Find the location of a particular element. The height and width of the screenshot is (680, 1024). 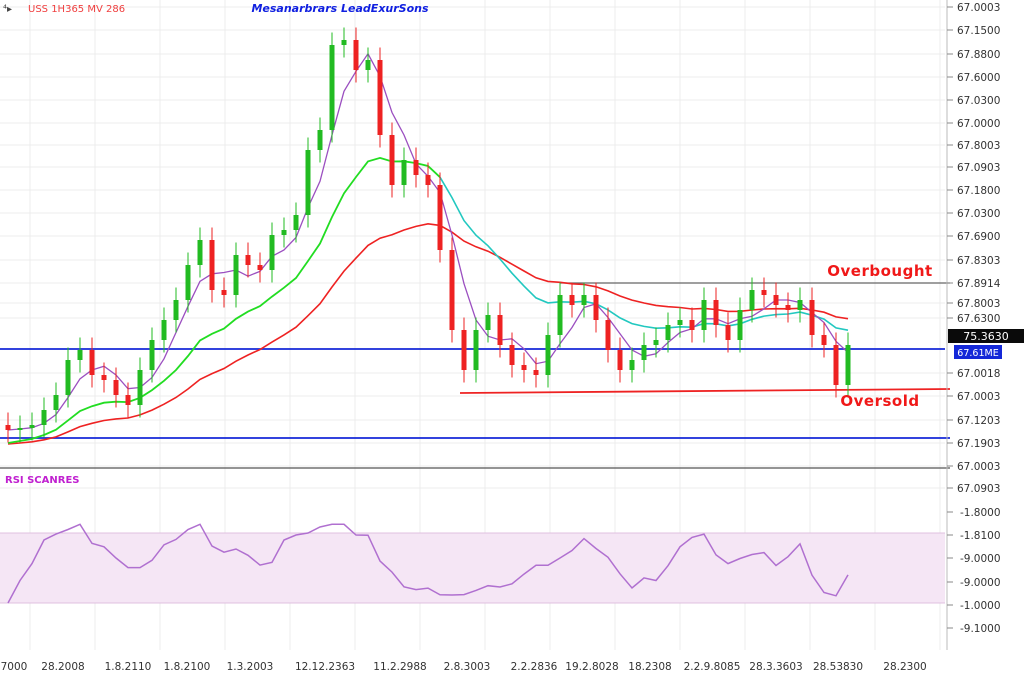

time-tick-label: 1.8.2110 is located at coordinates (128, 667).